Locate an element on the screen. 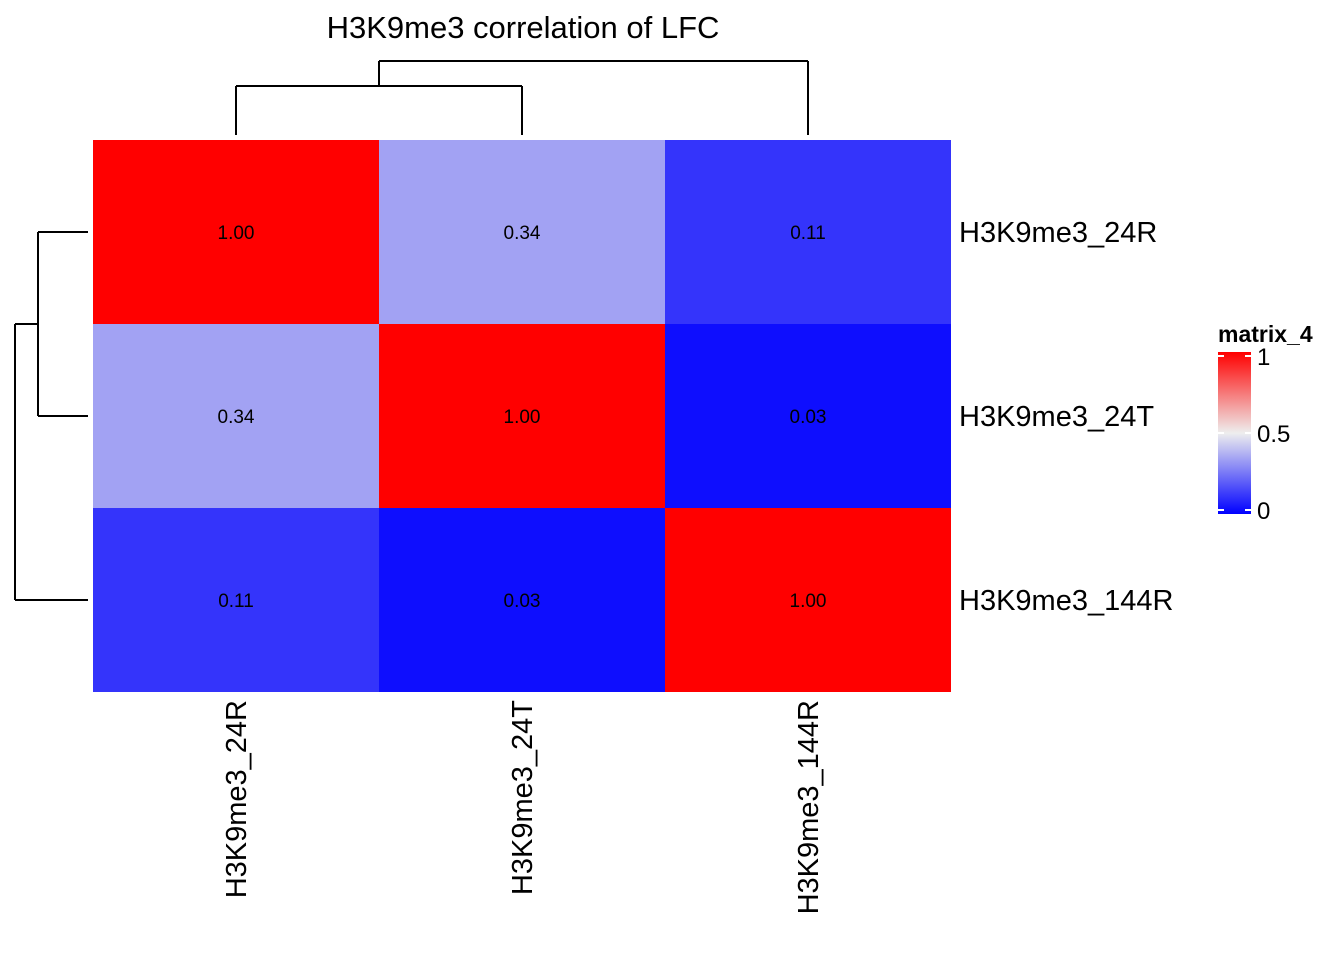  legend-tick-label: 1 is located at coordinates (1263, 357).